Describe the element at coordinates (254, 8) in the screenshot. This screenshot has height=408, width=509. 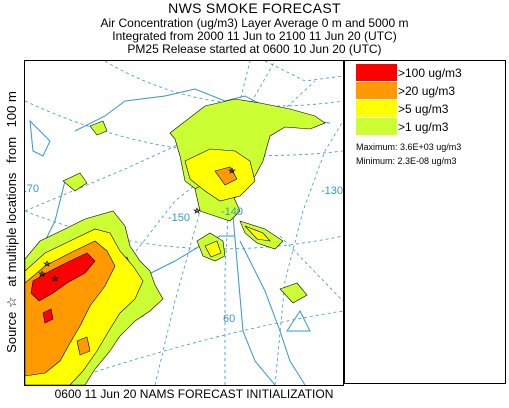
I see `page-title: NWS SMOKE FORECAST` at that location.